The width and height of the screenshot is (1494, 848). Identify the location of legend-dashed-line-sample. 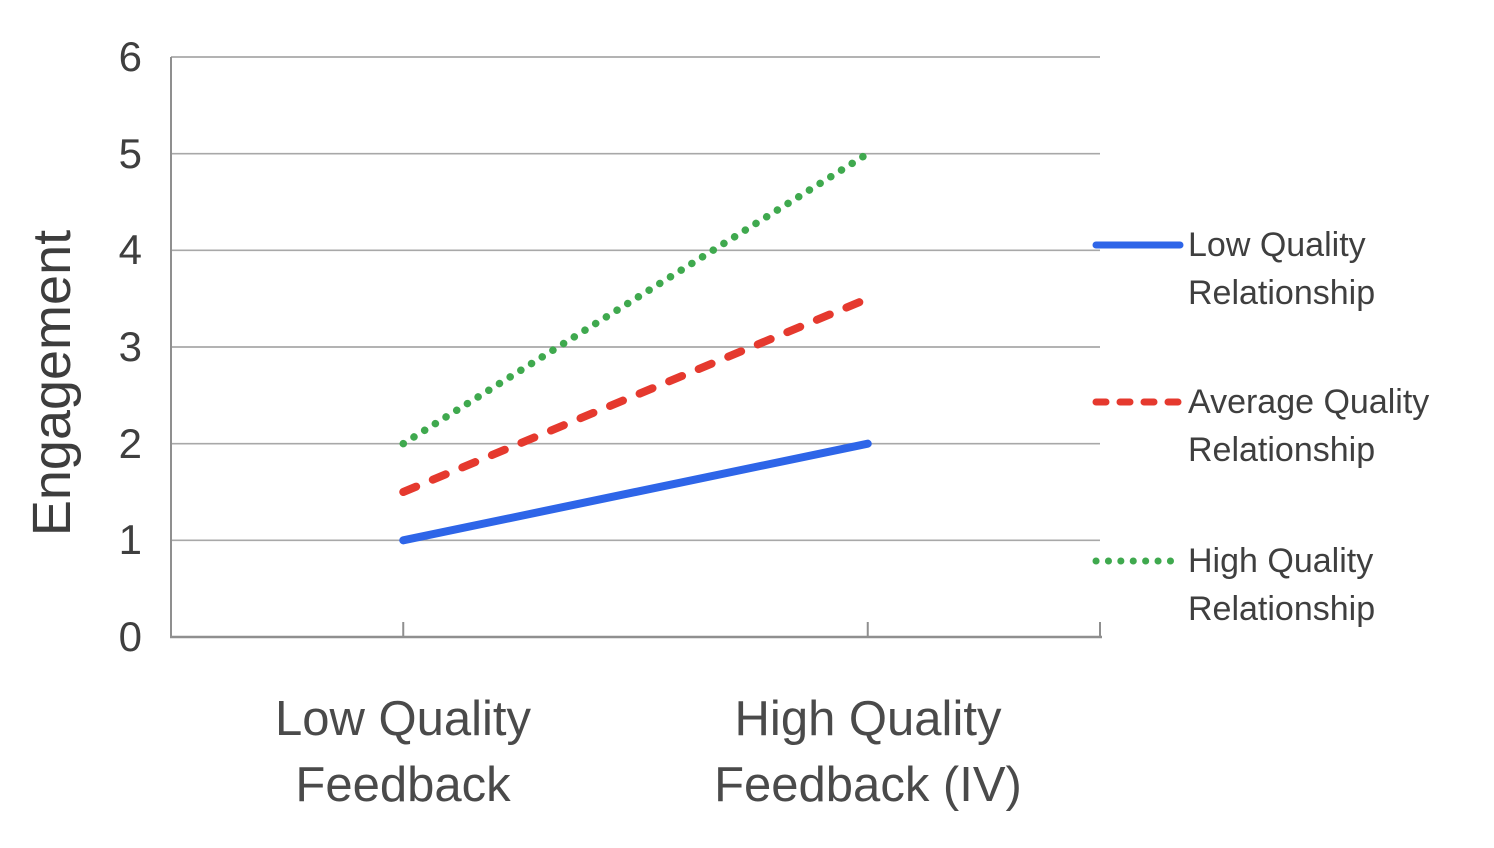
(1138, 402).